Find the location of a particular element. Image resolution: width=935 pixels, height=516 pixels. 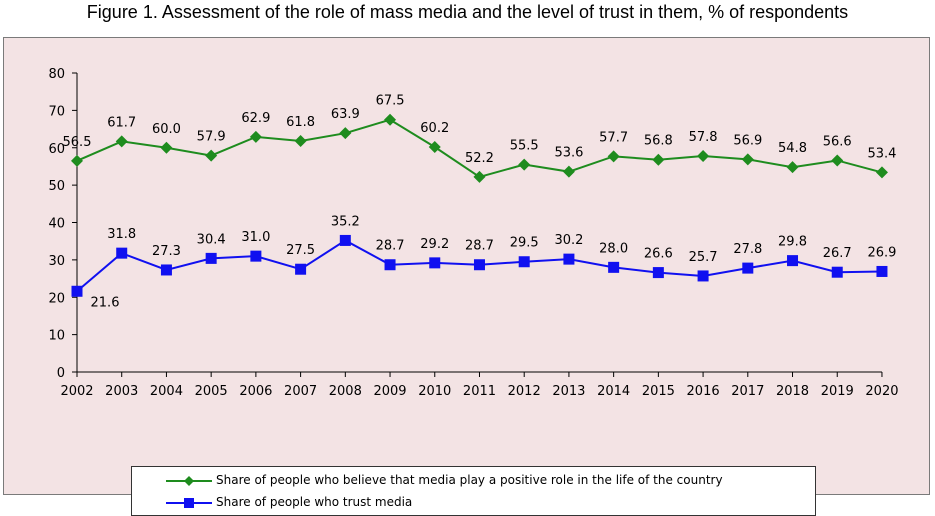

data-label: 29.5 is located at coordinates (524, 243).